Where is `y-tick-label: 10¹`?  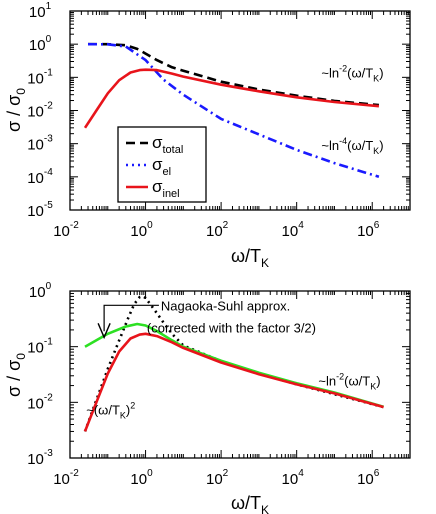 y-tick-label: 10¹ is located at coordinates (40, 11).